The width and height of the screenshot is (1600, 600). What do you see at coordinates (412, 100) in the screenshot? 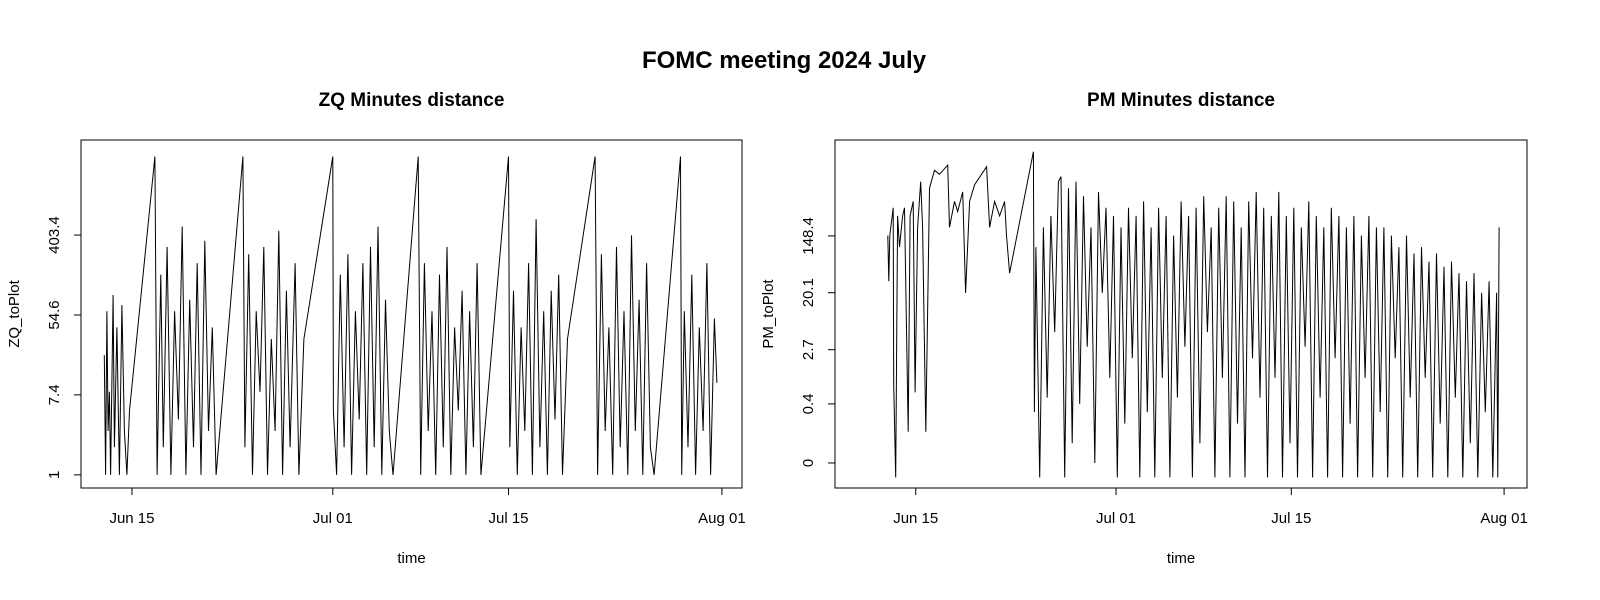
I see `chart-title: ZQ Minutes distance` at bounding box center [412, 100].